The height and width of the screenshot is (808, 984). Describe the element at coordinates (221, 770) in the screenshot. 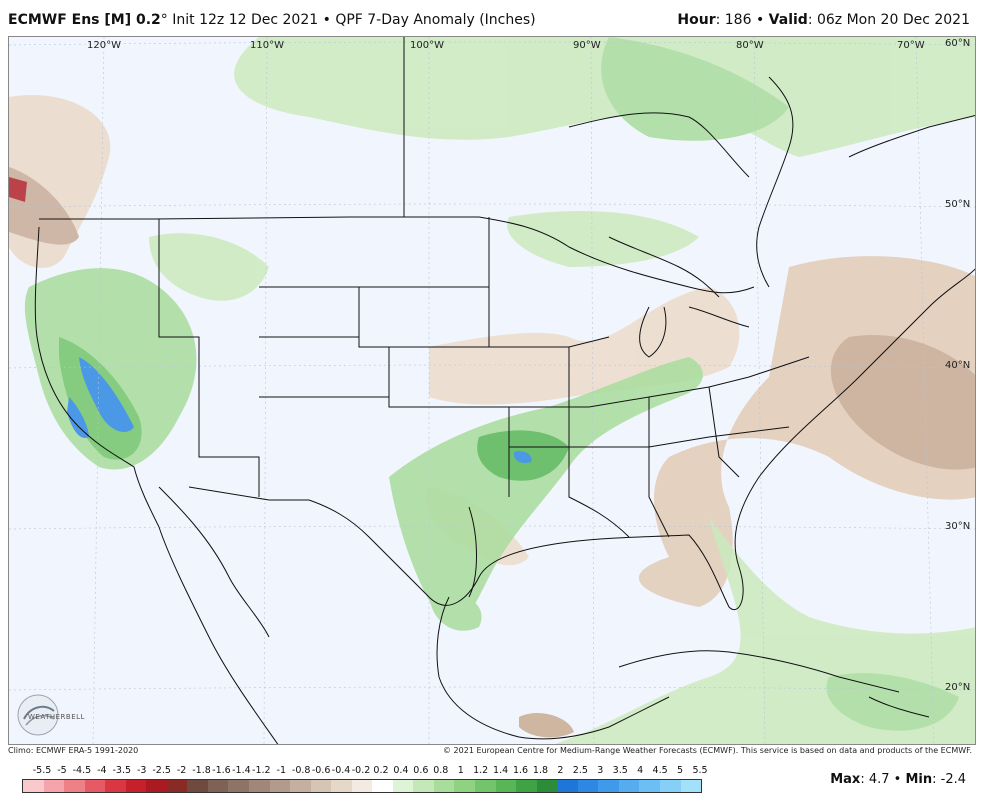

I see `colorbar-tick-label: -1.6` at that location.